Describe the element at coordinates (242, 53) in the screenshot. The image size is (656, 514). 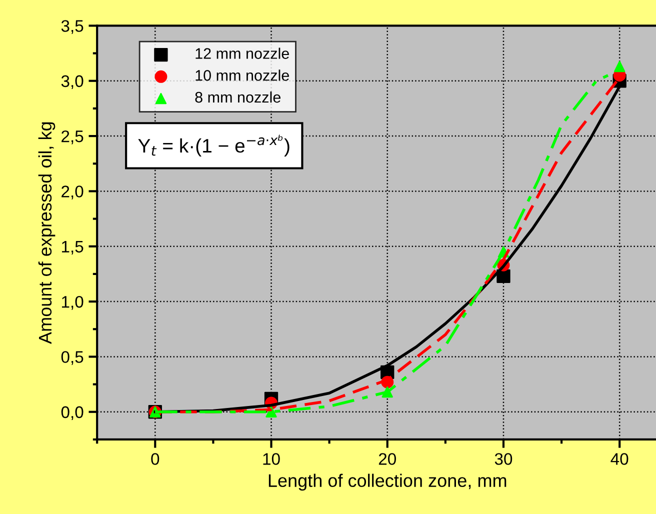
I see `legend-label: 12 mm nozzle` at that location.